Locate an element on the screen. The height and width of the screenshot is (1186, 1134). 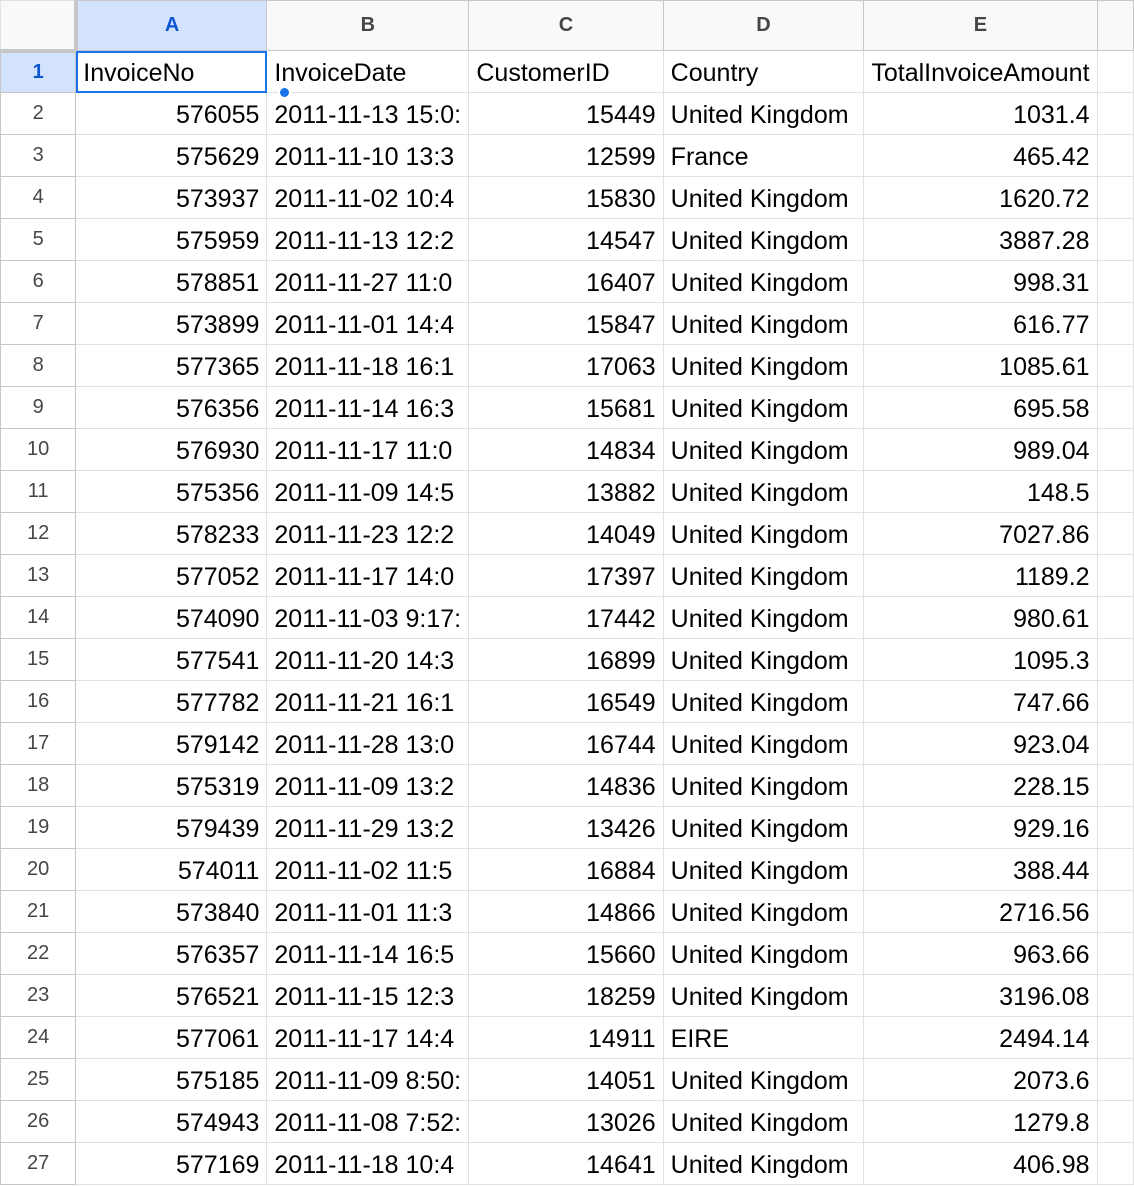
cell-d20: United Kingdom is located at coordinates (763, 869).